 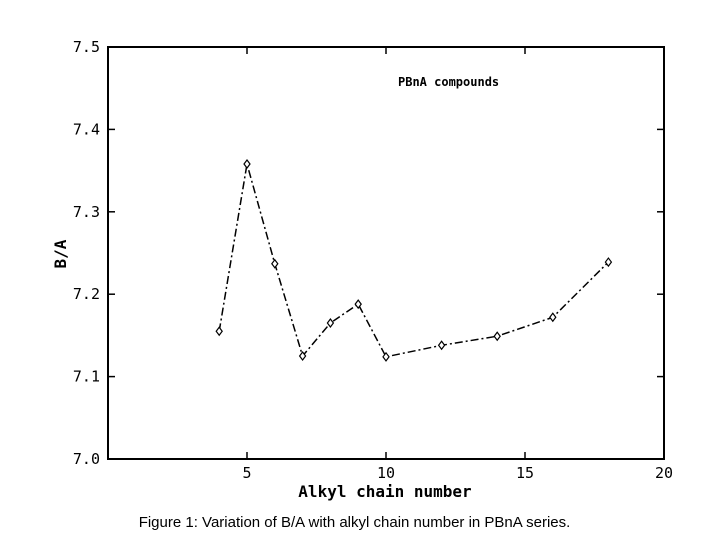 I want to click on y-tick-label: 7.0, so click(x=86, y=459).